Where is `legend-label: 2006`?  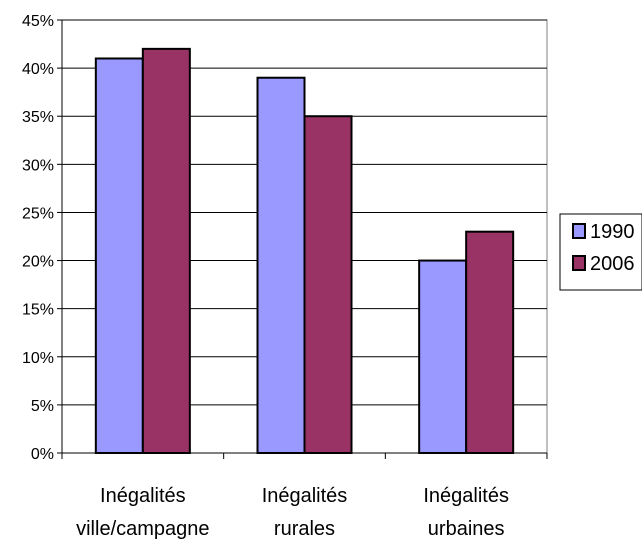
legend-label: 2006 is located at coordinates (612, 264).